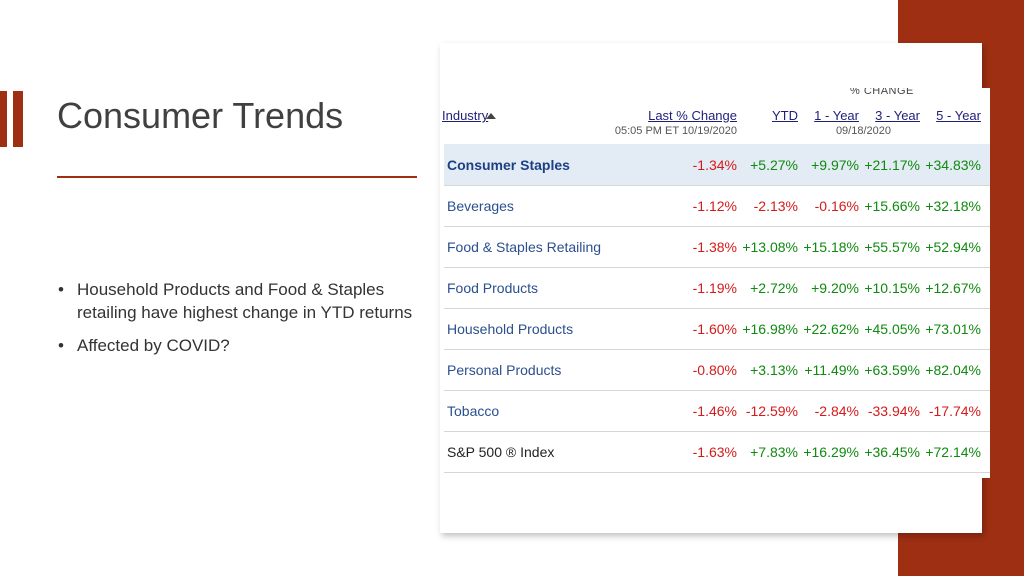 The image size is (1024, 576). I want to click on cell-3-year: +36.45%, so click(892, 452).